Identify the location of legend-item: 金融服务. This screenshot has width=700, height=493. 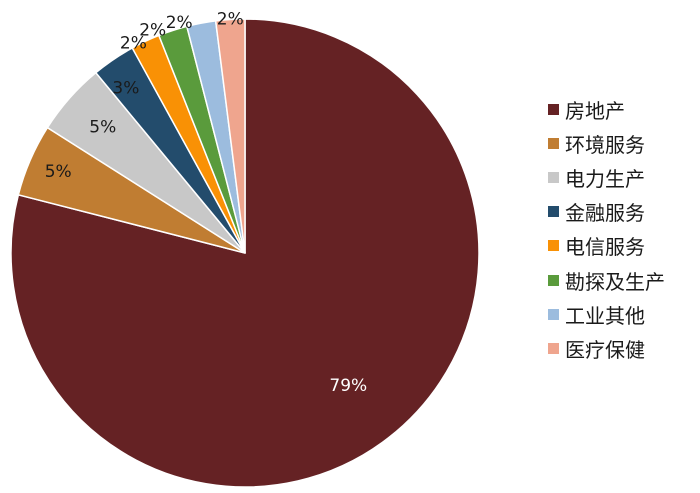
(606, 212).